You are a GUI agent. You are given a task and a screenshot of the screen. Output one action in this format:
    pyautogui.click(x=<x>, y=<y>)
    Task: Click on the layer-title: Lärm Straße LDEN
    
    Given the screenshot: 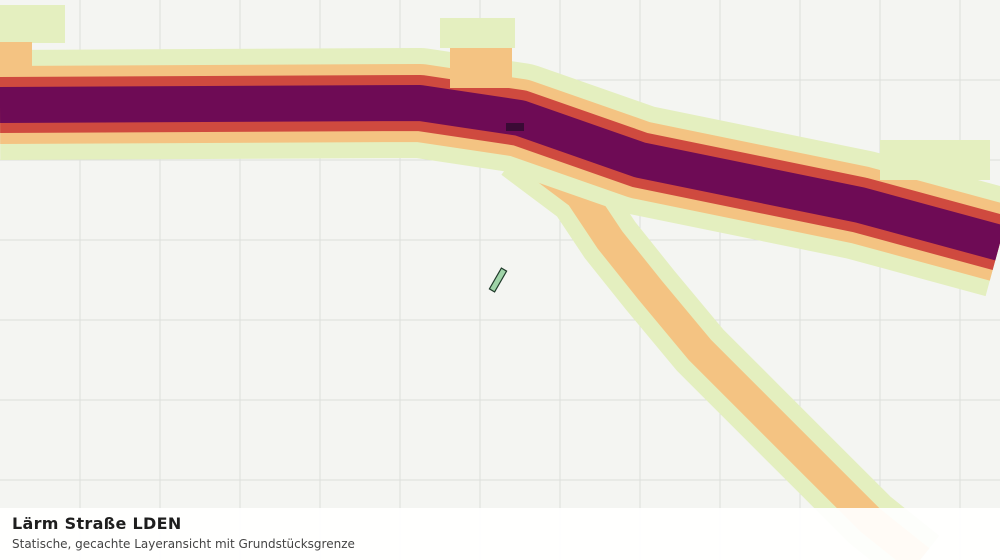 What is the action you would take?
    pyautogui.click(x=97, y=523)
    